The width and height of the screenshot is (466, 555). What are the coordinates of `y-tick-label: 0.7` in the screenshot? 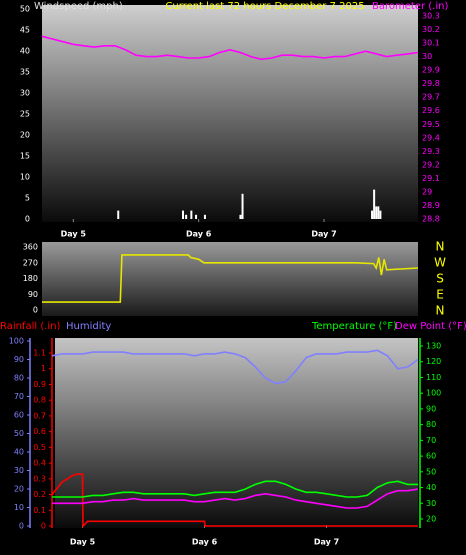 It's located at (39, 415).